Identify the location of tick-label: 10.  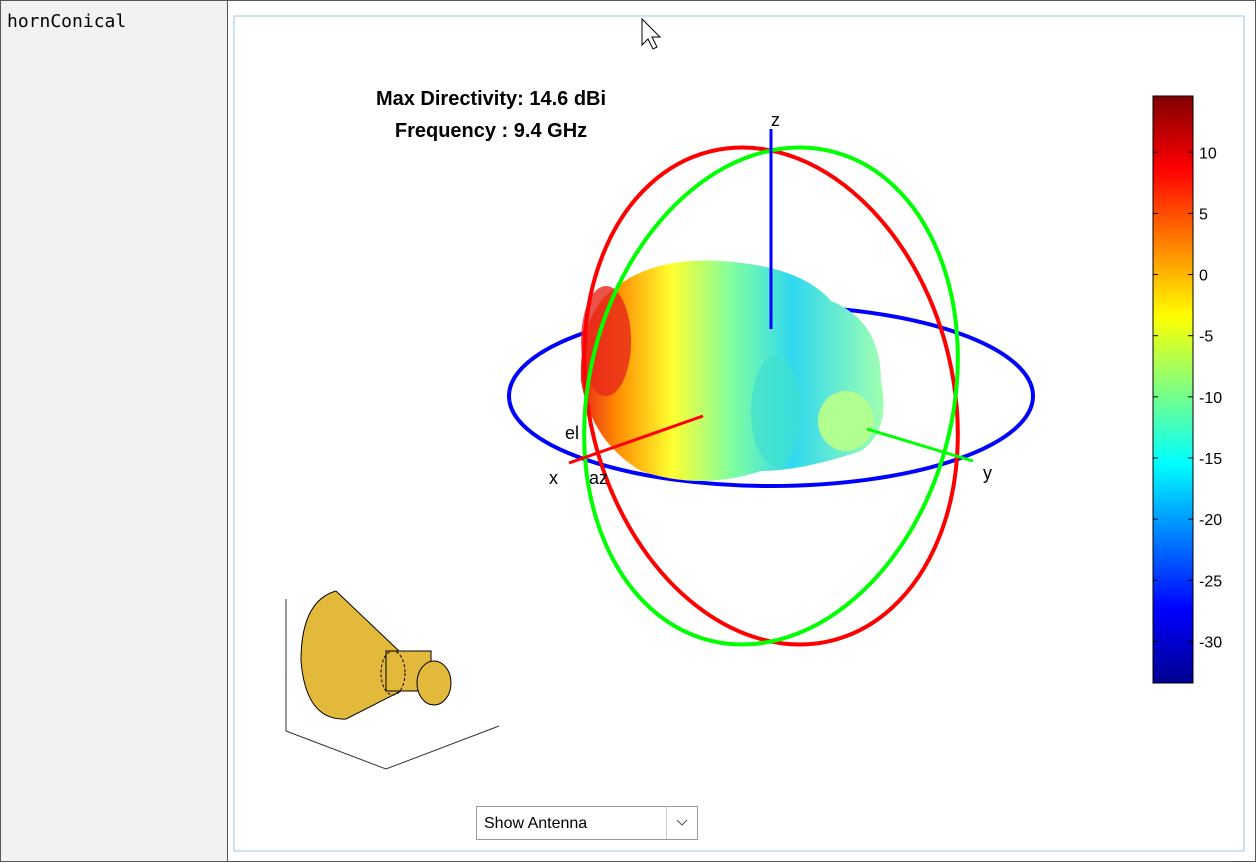
(1208, 153).